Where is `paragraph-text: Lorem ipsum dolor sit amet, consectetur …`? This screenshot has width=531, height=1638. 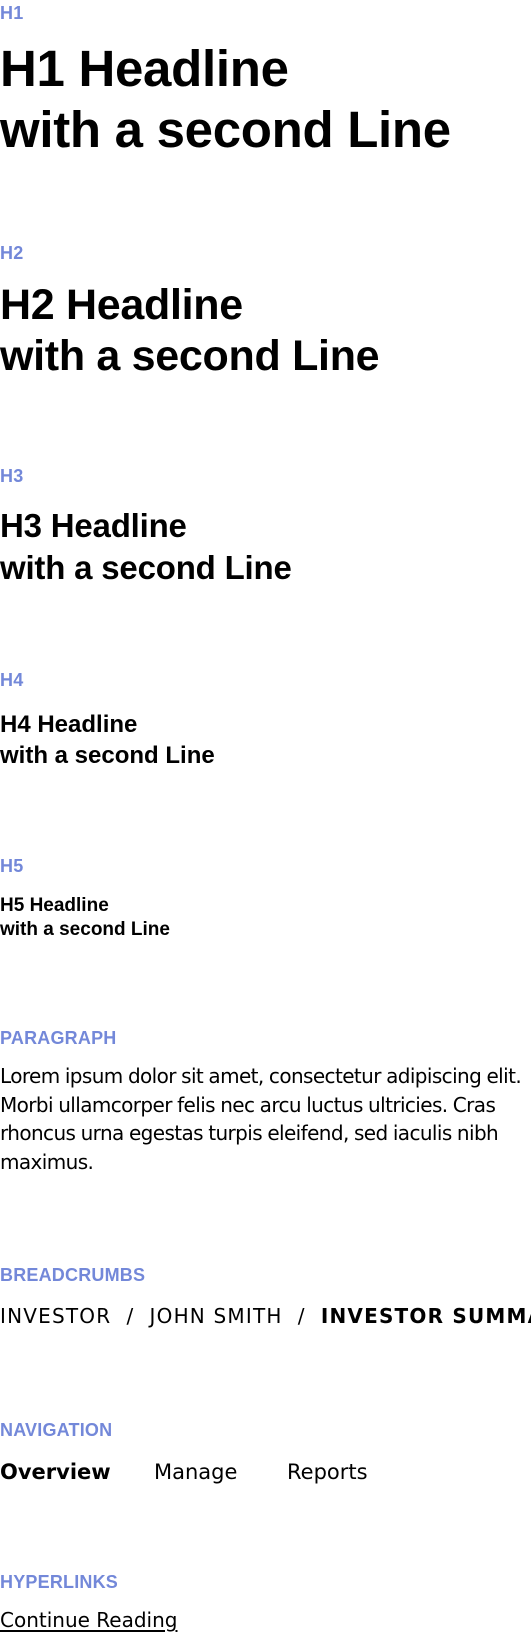 paragraph-text: Lorem ipsum dolor sit amet, consectetur … is located at coordinates (261, 1119).